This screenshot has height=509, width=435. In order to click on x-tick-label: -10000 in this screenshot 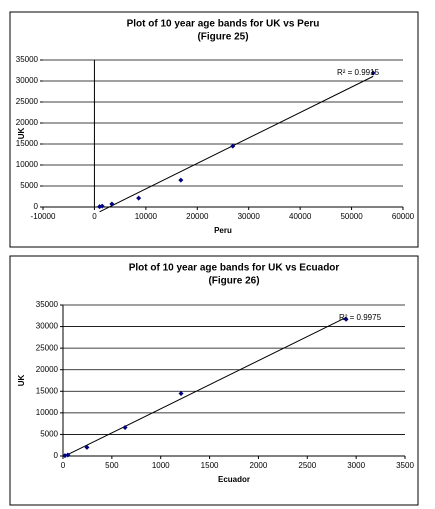, I will do `click(43, 216)`.